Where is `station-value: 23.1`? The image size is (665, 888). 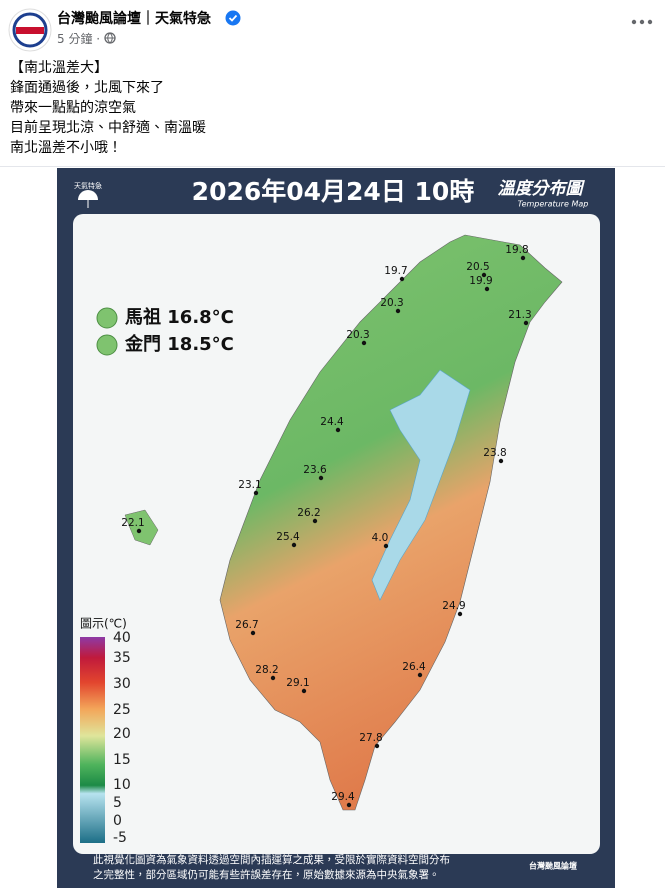 station-value: 23.1 is located at coordinates (249, 485).